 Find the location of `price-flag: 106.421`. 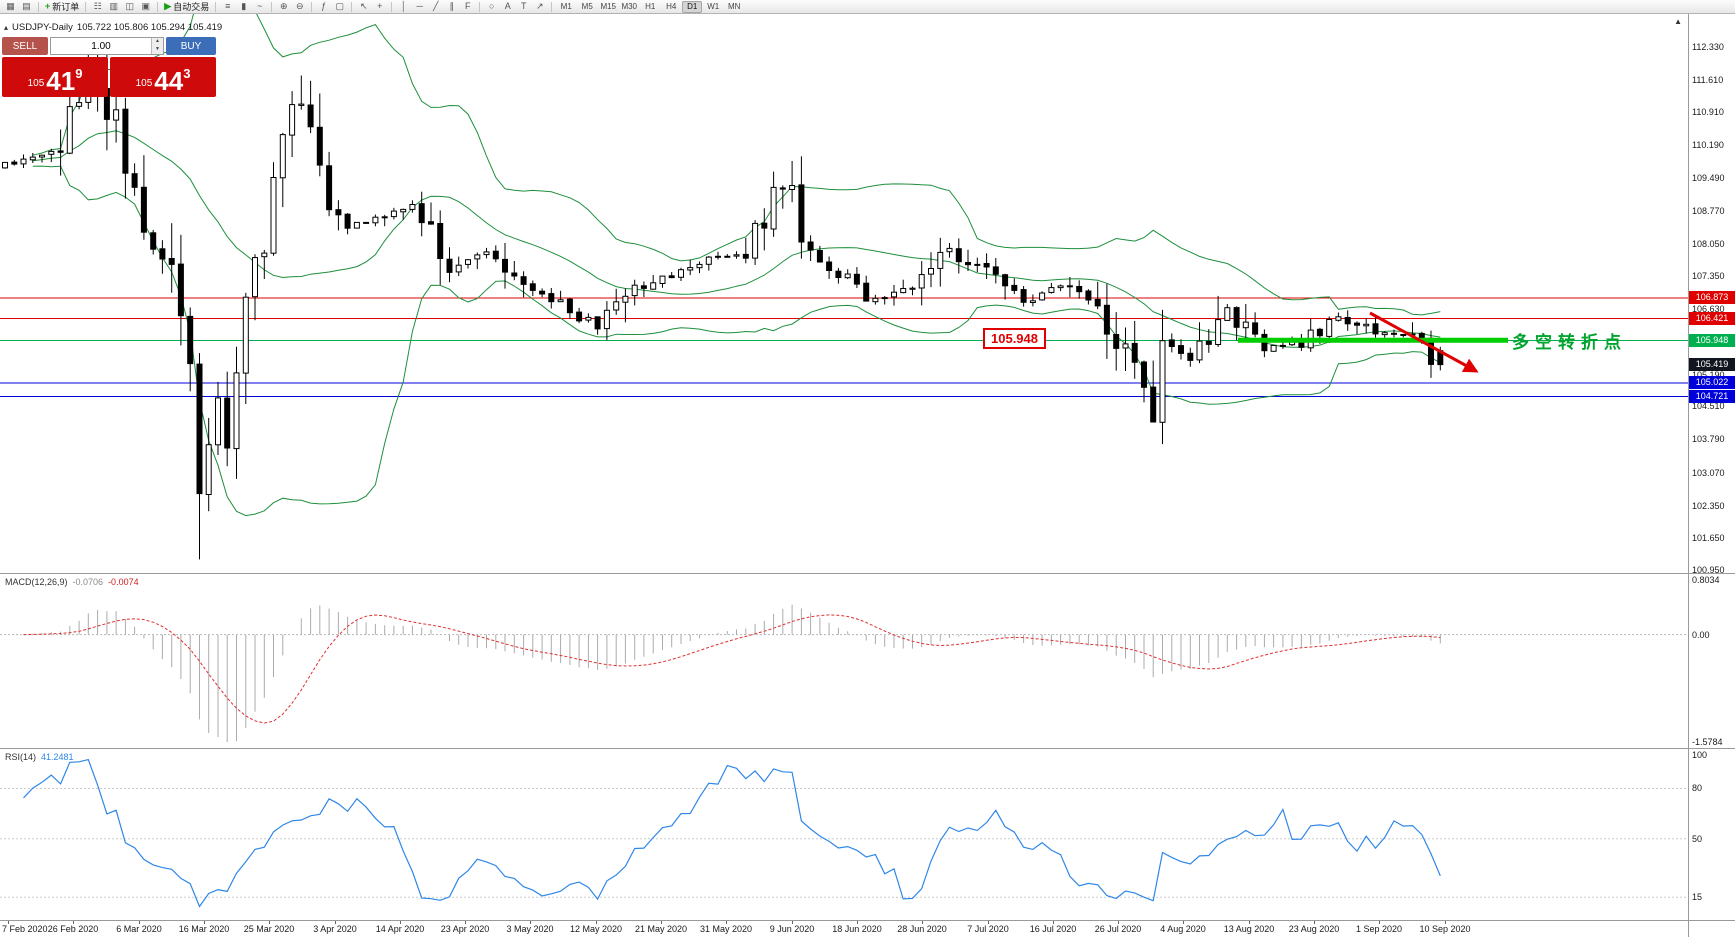

price-flag: 106.421 is located at coordinates (1712, 318).